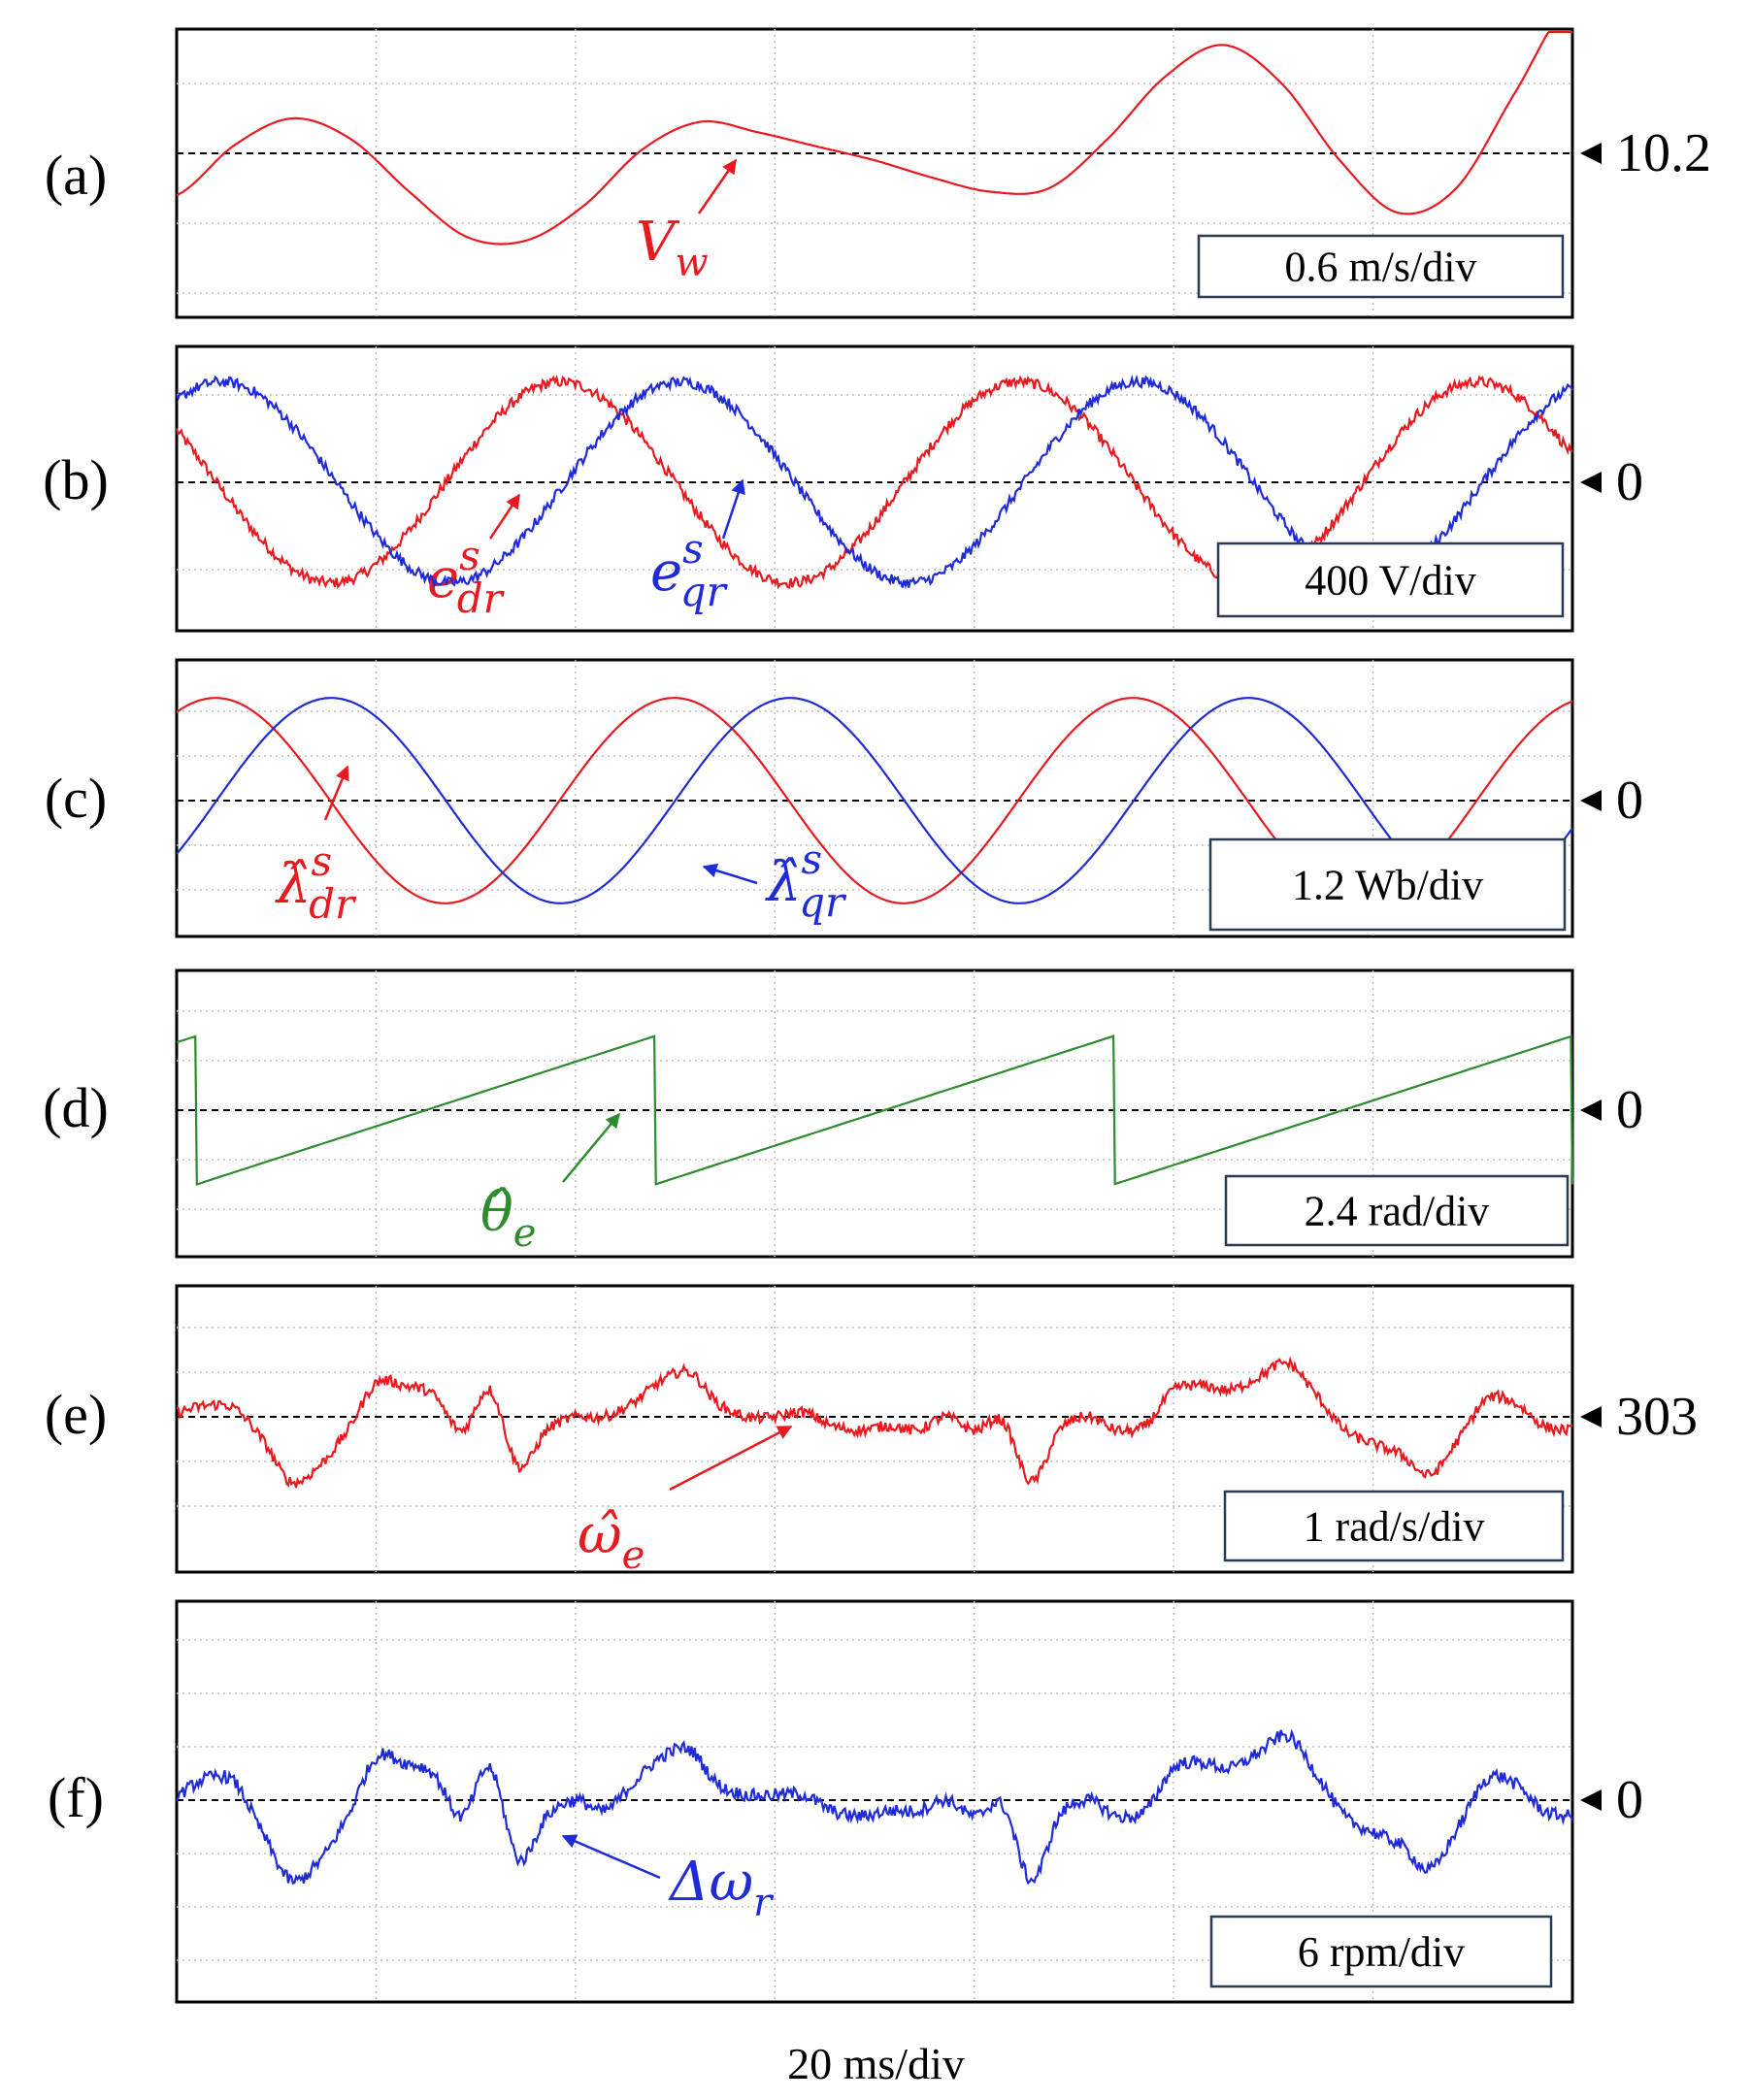 The image size is (1752, 2100). I want to click on scale-label: 0.6 m/s/div, so click(1380, 267).